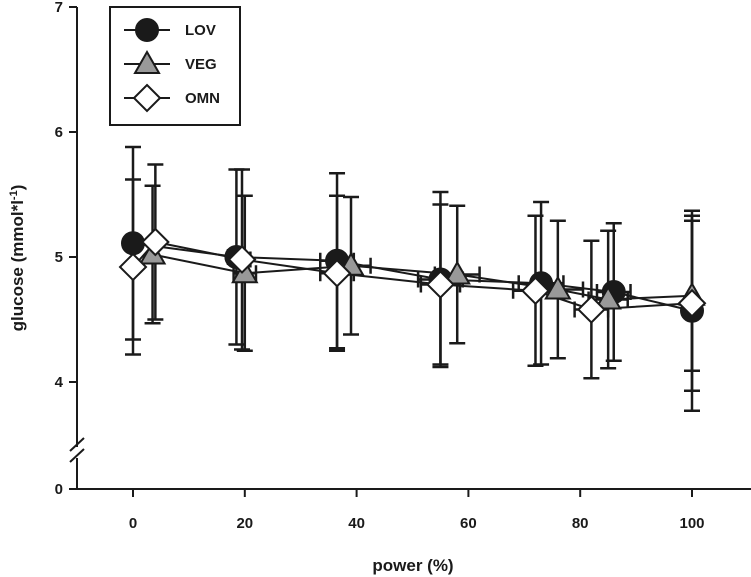 This screenshot has width=751, height=577. I want to click on y-axis-label-main: glucose (mmol*l, so click(17, 265).